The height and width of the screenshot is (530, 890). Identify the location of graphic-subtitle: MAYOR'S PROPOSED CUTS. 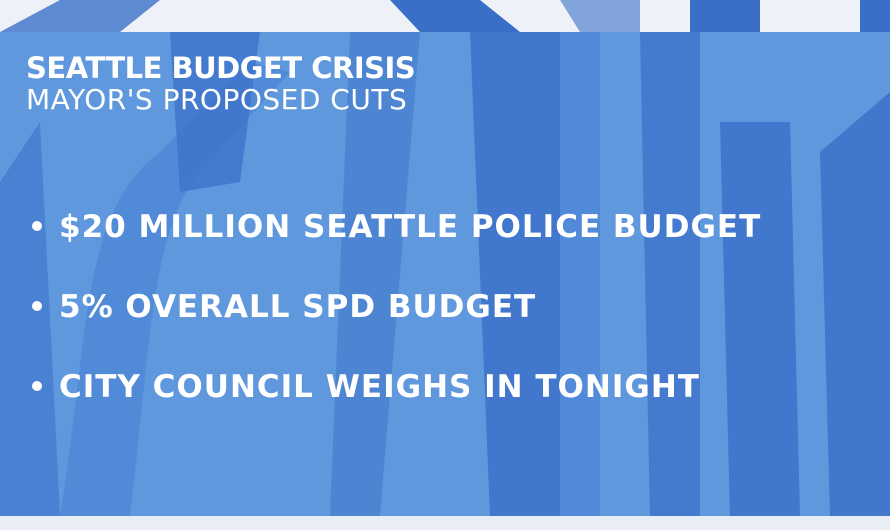
(217, 99).